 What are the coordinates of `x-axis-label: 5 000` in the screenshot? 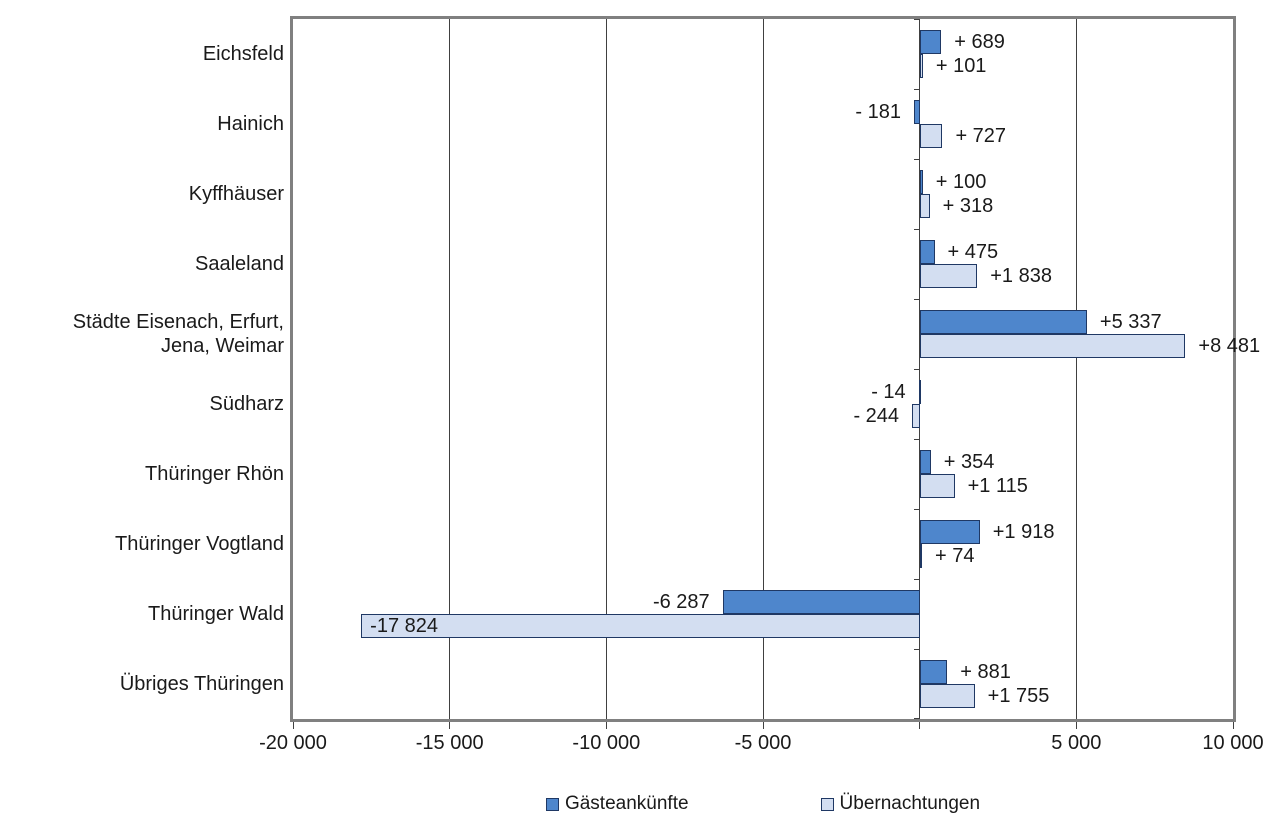 It's located at (1076, 743).